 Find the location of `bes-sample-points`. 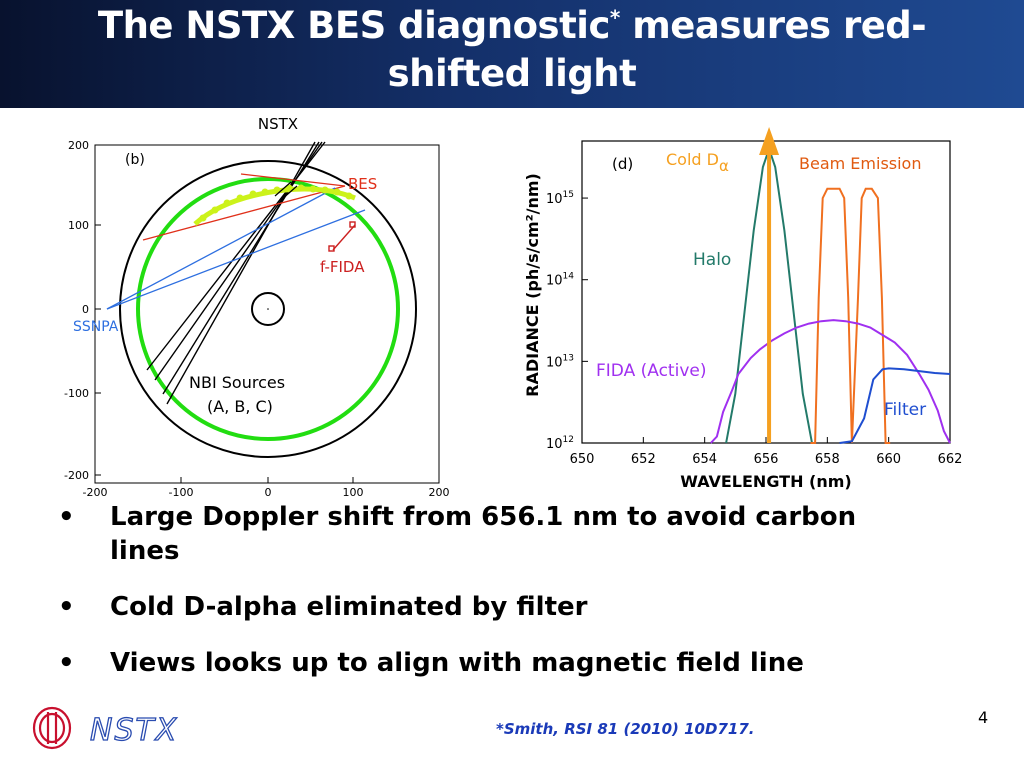

bes-sample-points is located at coordinates (276, 203).